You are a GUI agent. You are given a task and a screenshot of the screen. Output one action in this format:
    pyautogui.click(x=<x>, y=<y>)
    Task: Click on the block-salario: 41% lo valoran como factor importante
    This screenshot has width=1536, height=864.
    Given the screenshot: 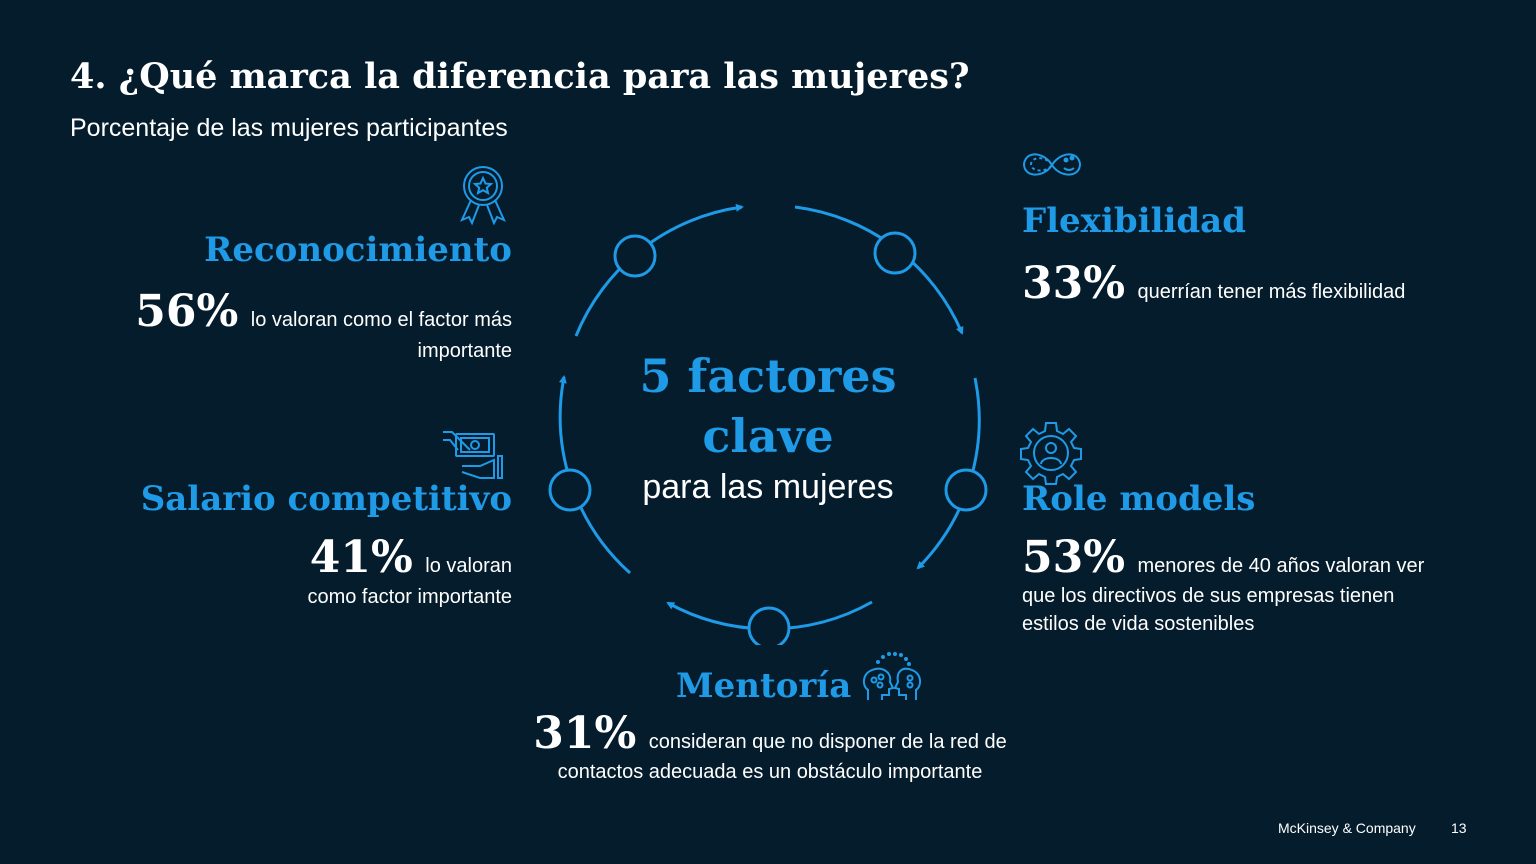 What is the action you would take?
    pyautogui.click(x=306, y=574)
    